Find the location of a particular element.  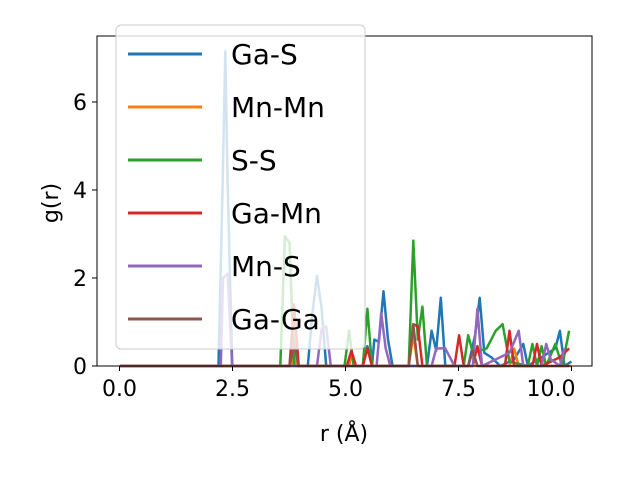

y-tick-label: 0 is located at coordinates (80, 367).